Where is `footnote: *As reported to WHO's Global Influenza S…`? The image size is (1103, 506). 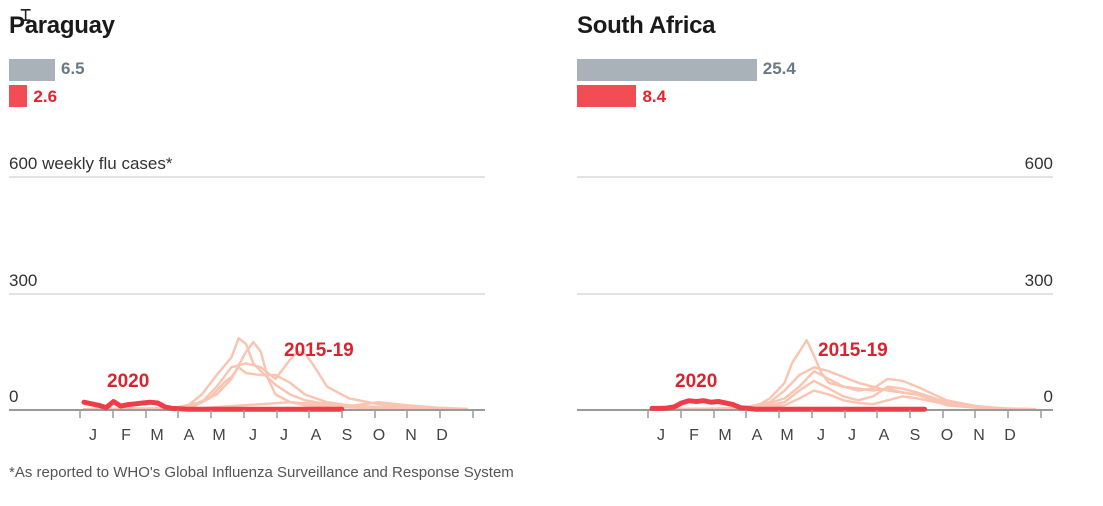
footnote: *As reported to WHO's Global Influenza S… is located at coordinates (261, 472).